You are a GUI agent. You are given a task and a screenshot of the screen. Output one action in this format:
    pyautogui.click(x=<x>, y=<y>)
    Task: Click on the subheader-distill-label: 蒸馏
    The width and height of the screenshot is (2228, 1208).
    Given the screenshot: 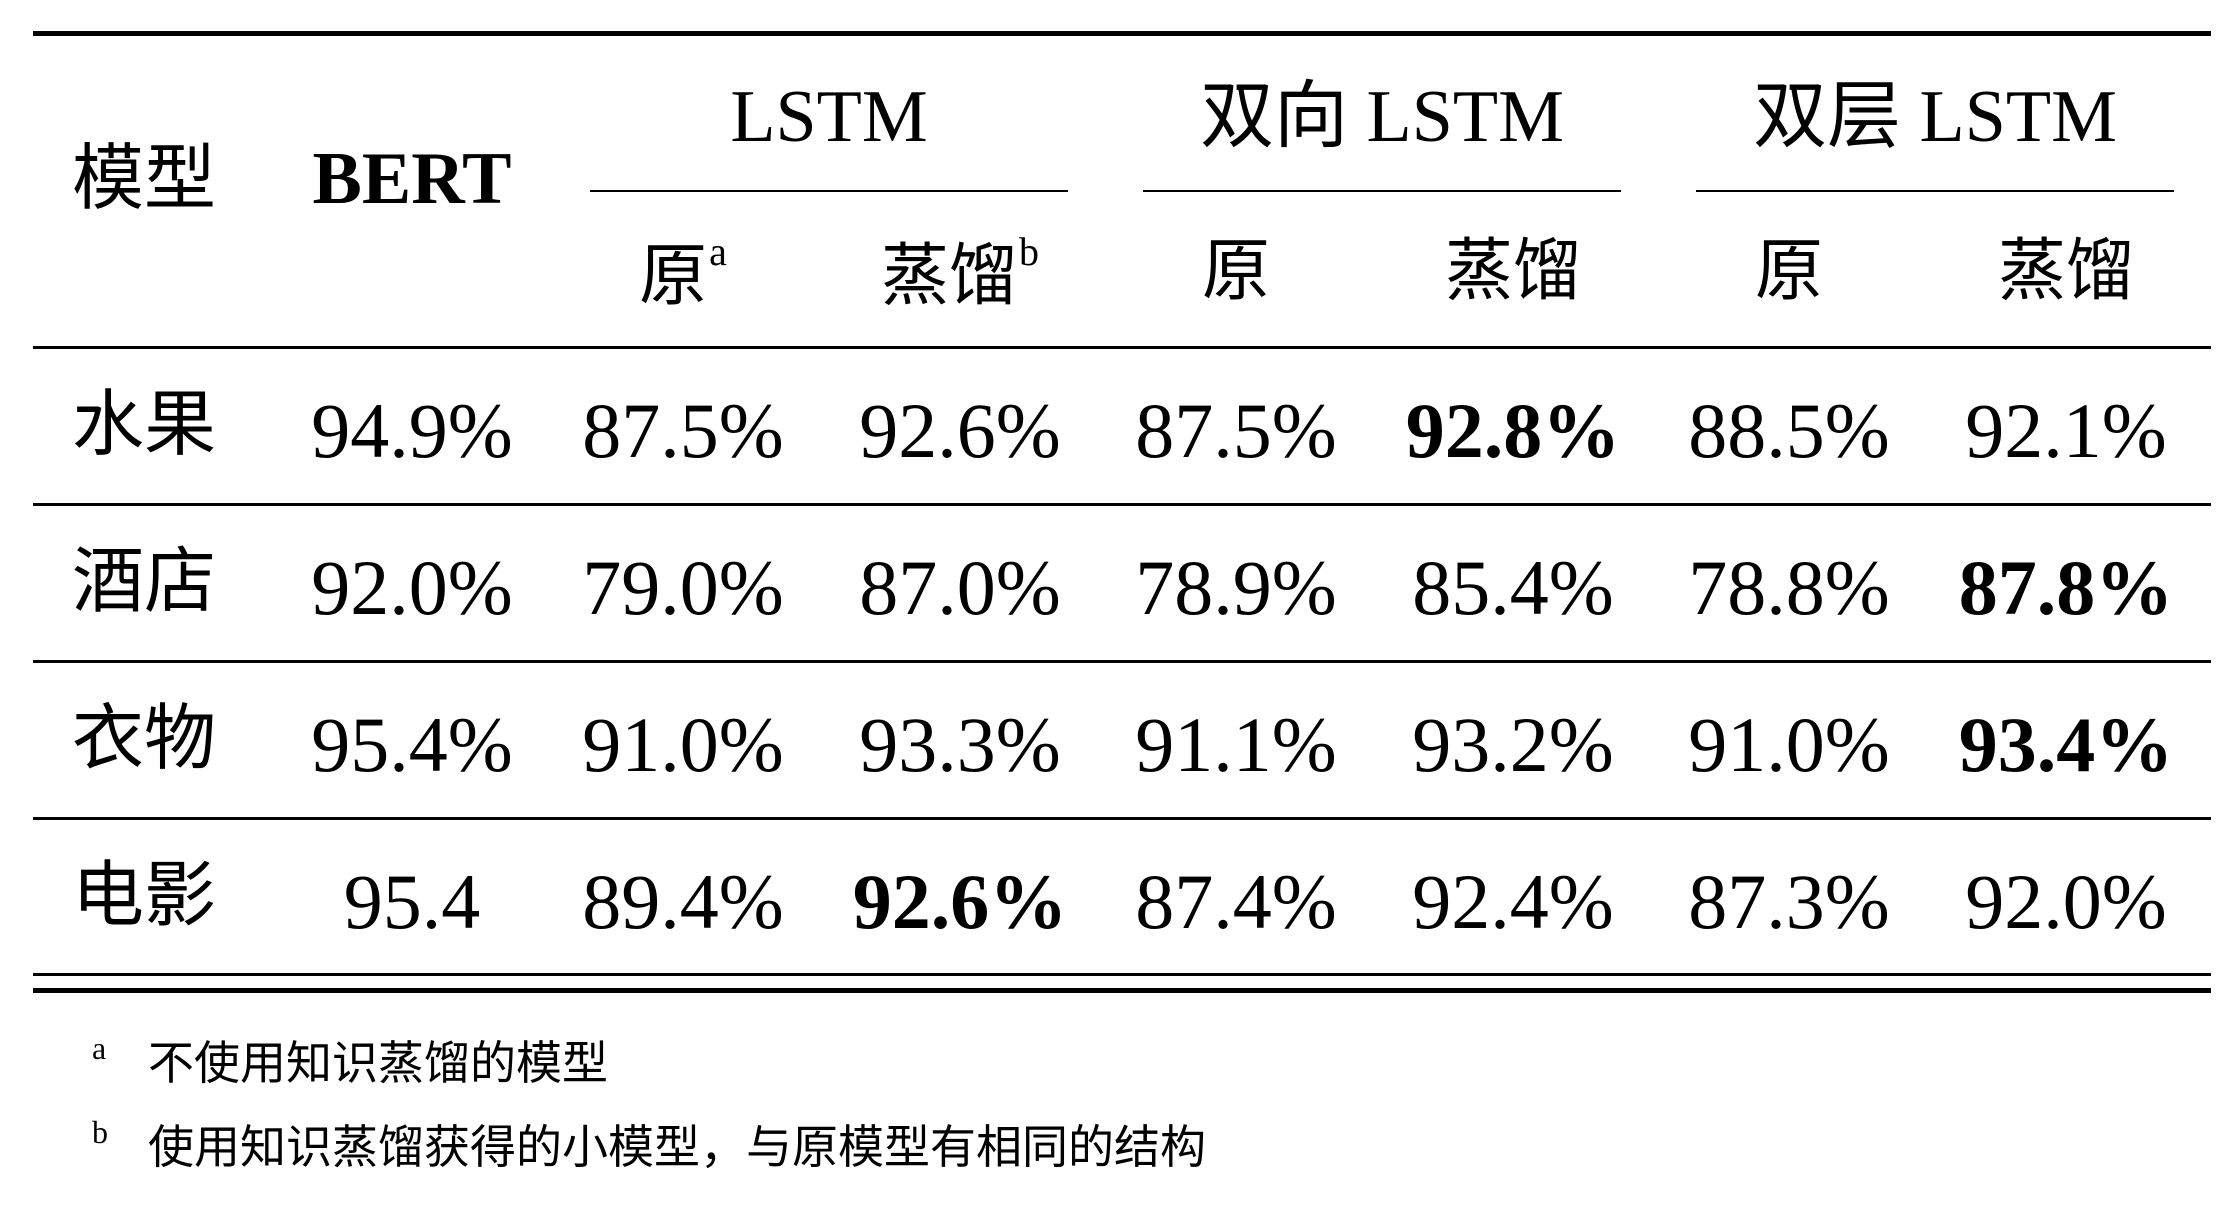 What is the action you would take?
    pyautogui.click(x=948, y=276)
    